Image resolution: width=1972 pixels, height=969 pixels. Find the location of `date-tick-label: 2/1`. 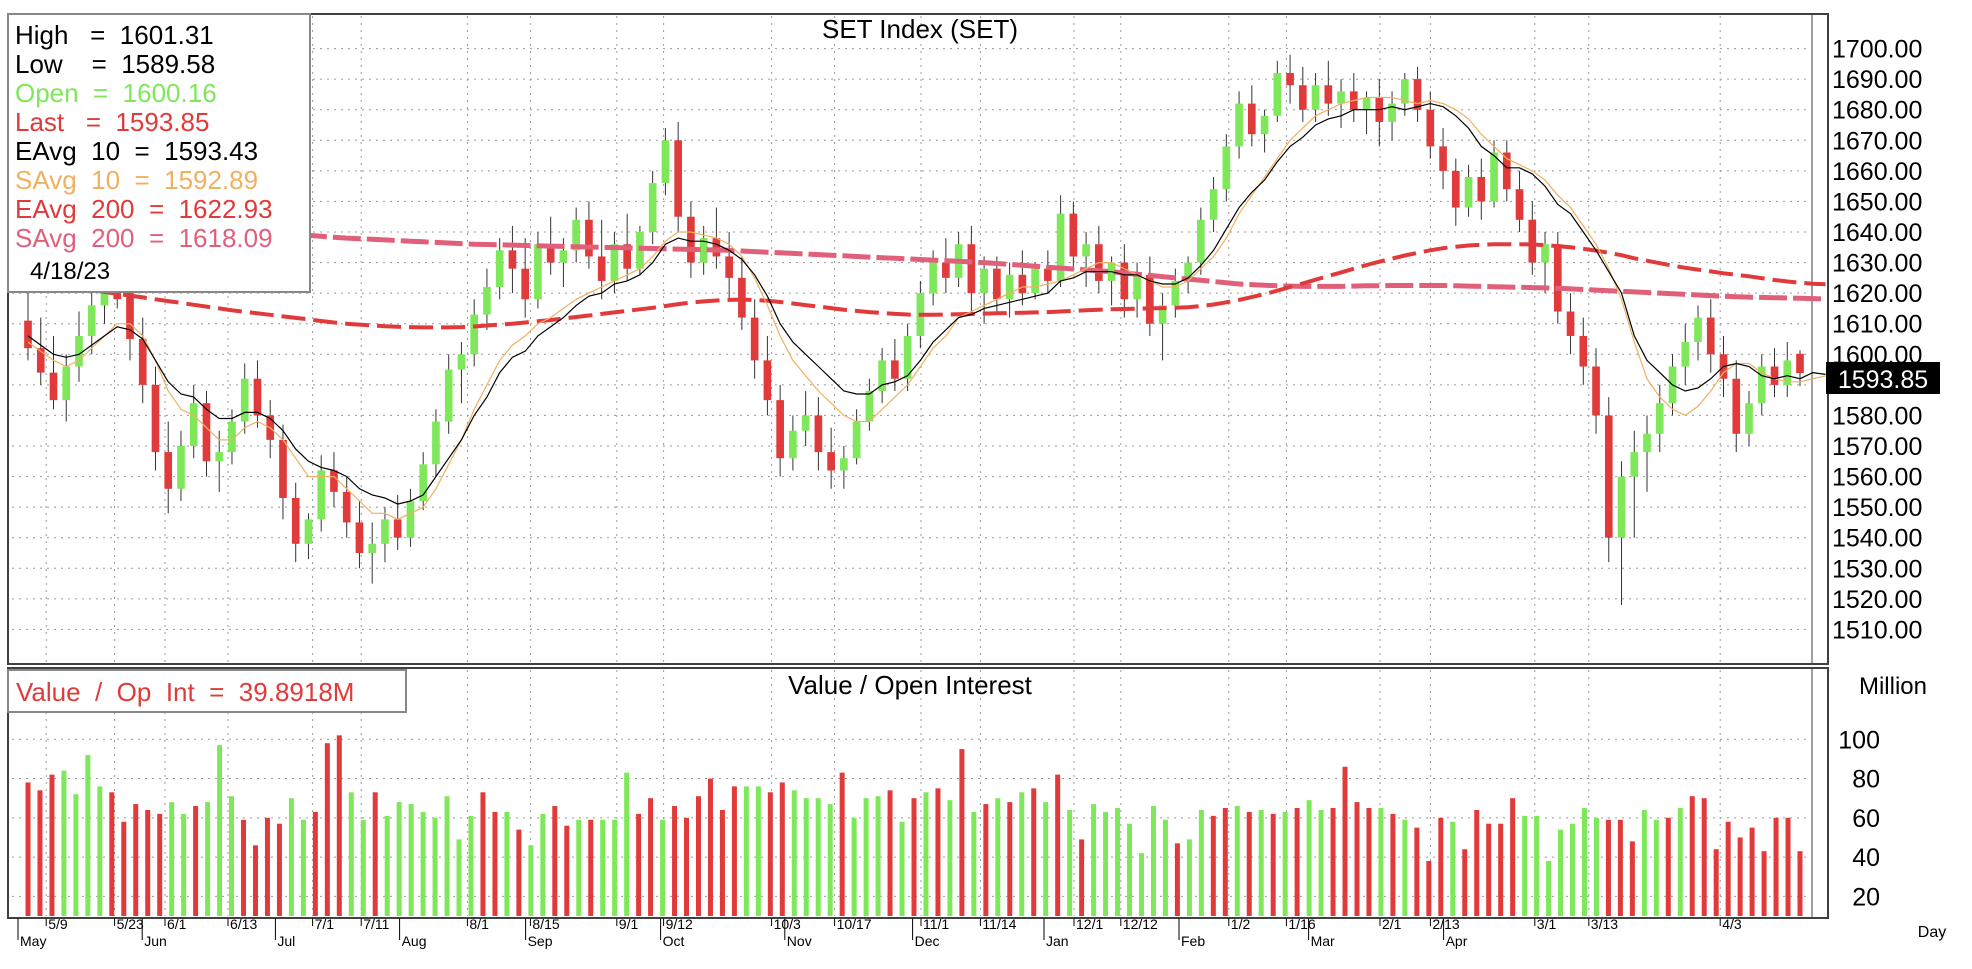

date-tick-label: 2/1 is located at coordinates (1392, 924).